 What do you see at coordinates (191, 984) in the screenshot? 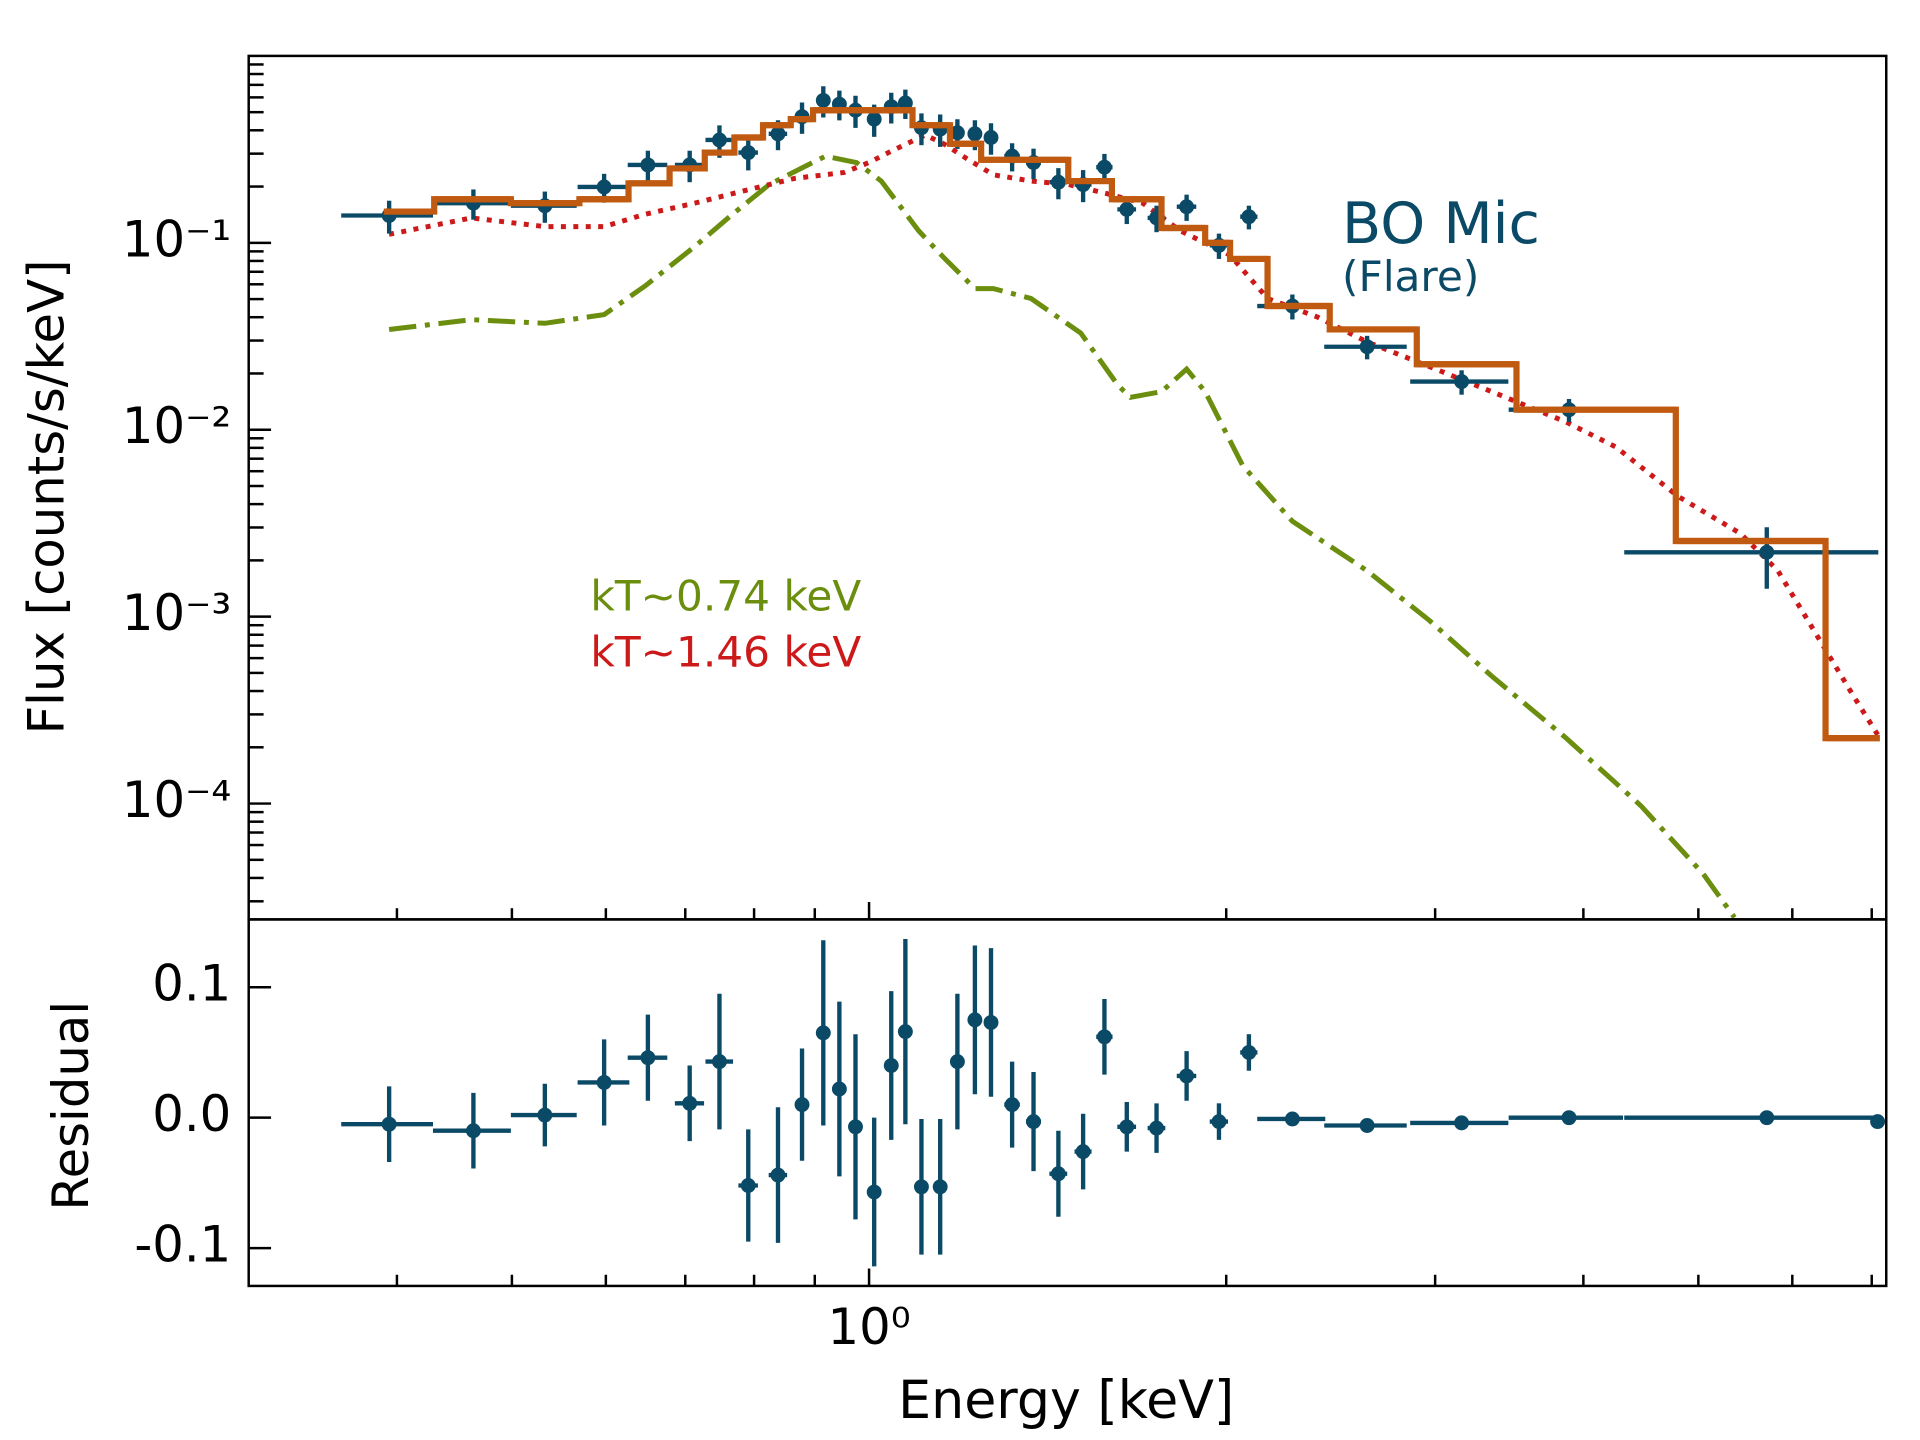
I see `y-tick-label: 0.1` at bounding box center [191, 984].